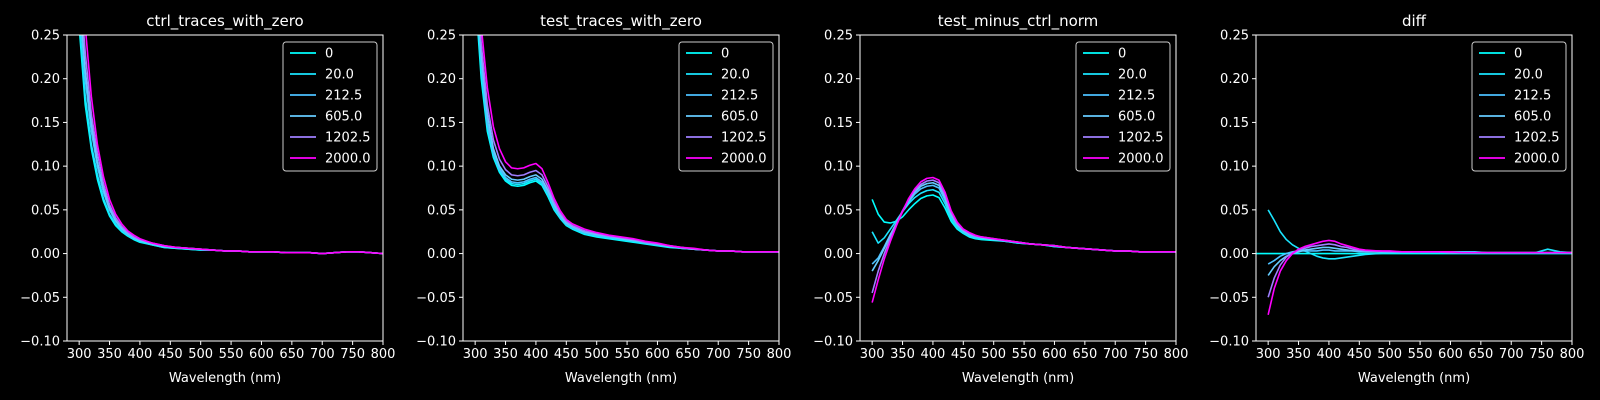 Image resolution: width=1600 pixels, height=400 pixels. Describe the element at coordinates (621, 21) in the screenshot. I see `plot-title: test_traces_with_zero` at that location.